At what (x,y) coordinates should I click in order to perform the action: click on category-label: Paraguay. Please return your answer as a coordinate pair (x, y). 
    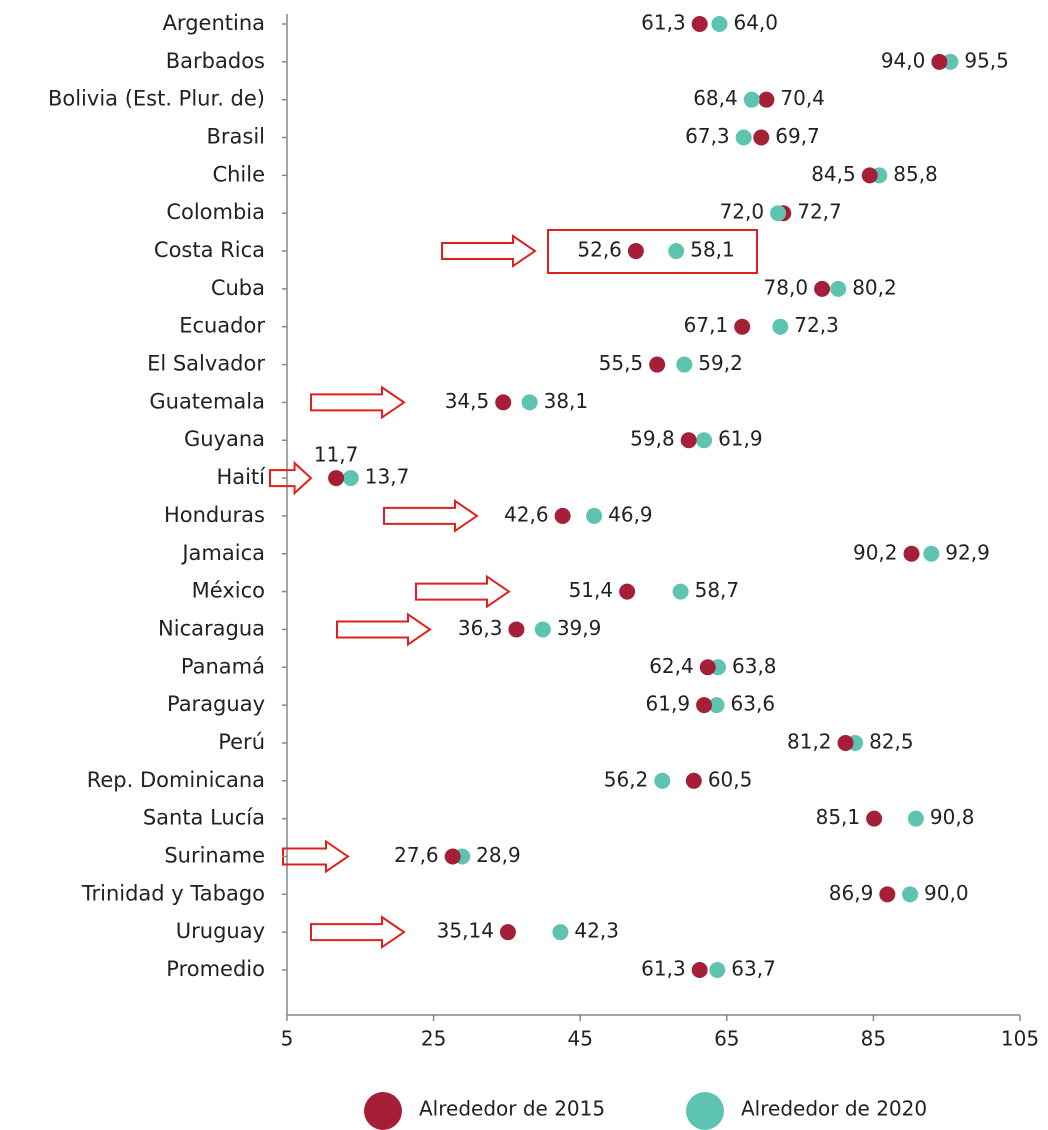
    Looking at the image, I should click on (216, 704).